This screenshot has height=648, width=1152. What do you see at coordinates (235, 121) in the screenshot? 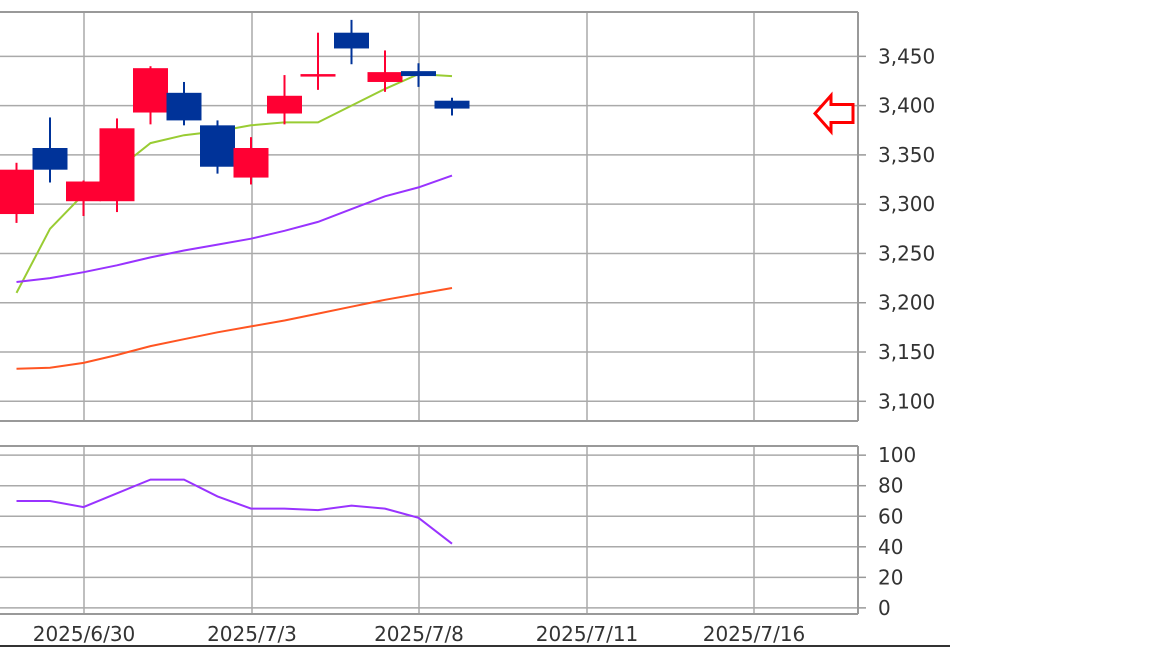
I see `candlesticks` at bounding box center [235, 121].